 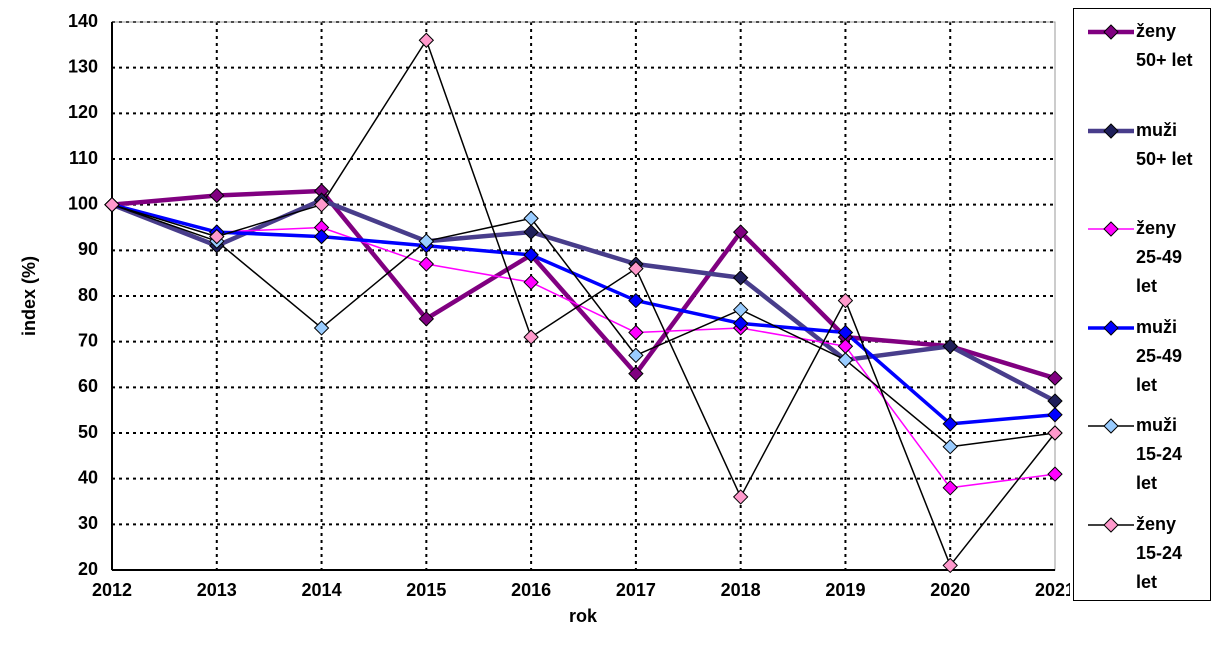 What do you see at coordinates (1159, 454) in the screenshot?
I see `legend-label: muži 15-24 let` at bounding box center [1159, 454].